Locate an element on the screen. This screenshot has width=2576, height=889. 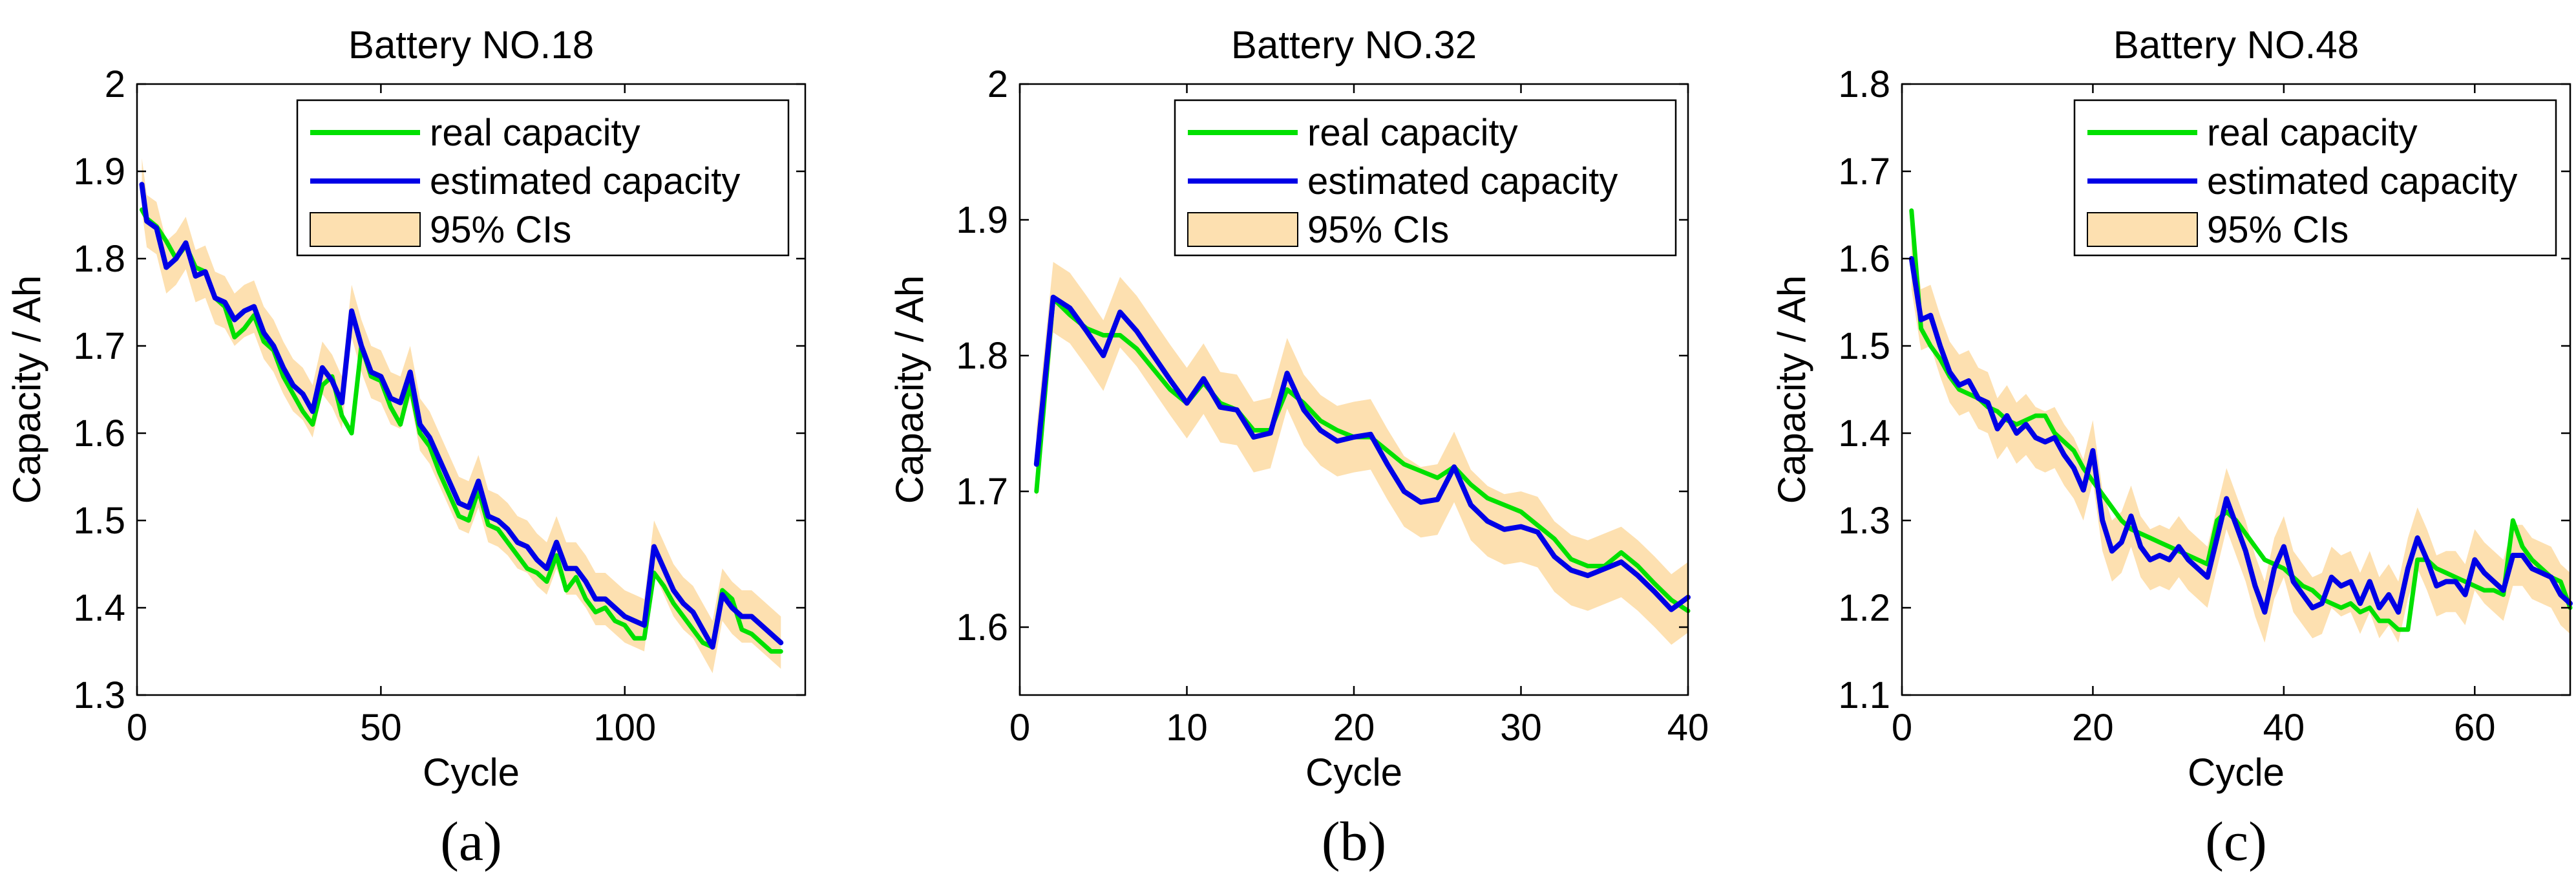
chart-title: Battery NO.32 is located at coordinates (1354, 45).